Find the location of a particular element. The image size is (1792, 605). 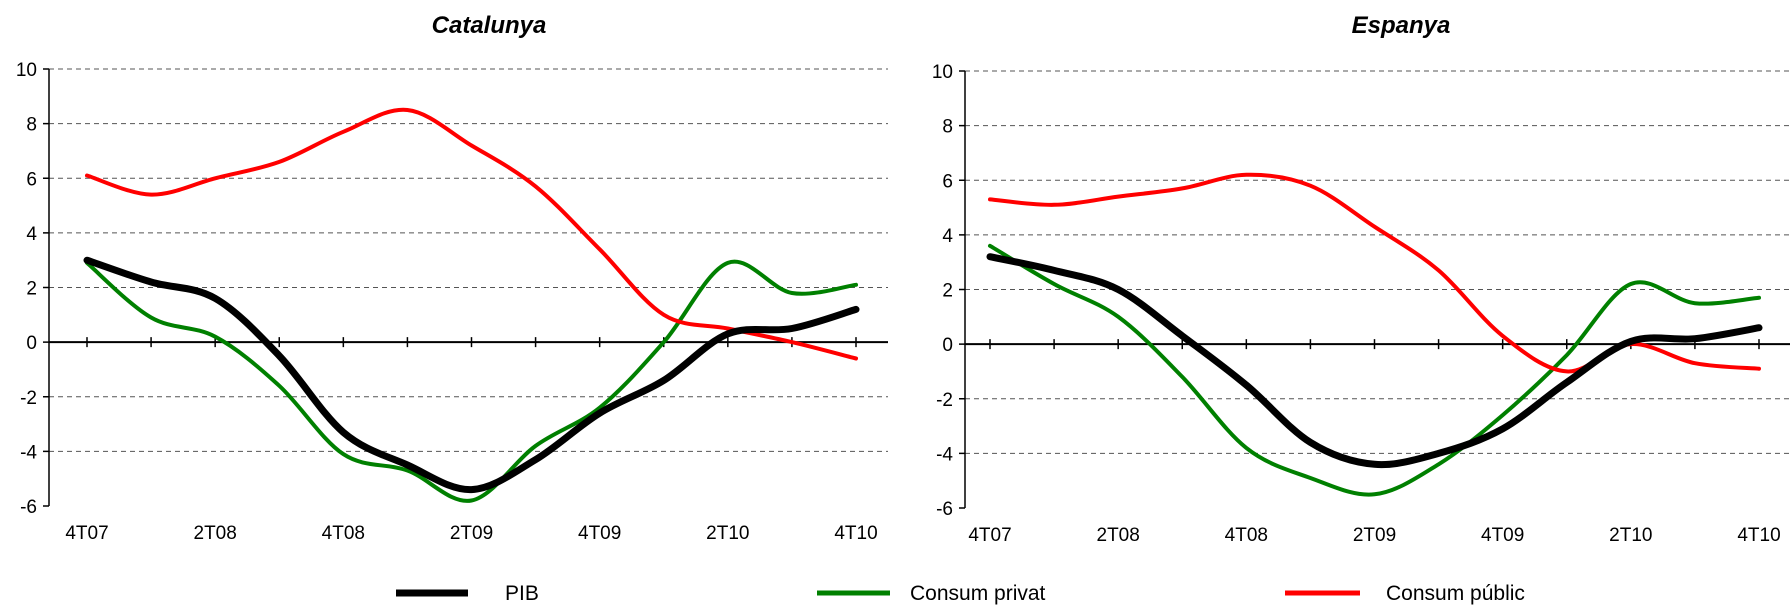

legend-label: Consum privat is located at coordinates (978, 593).